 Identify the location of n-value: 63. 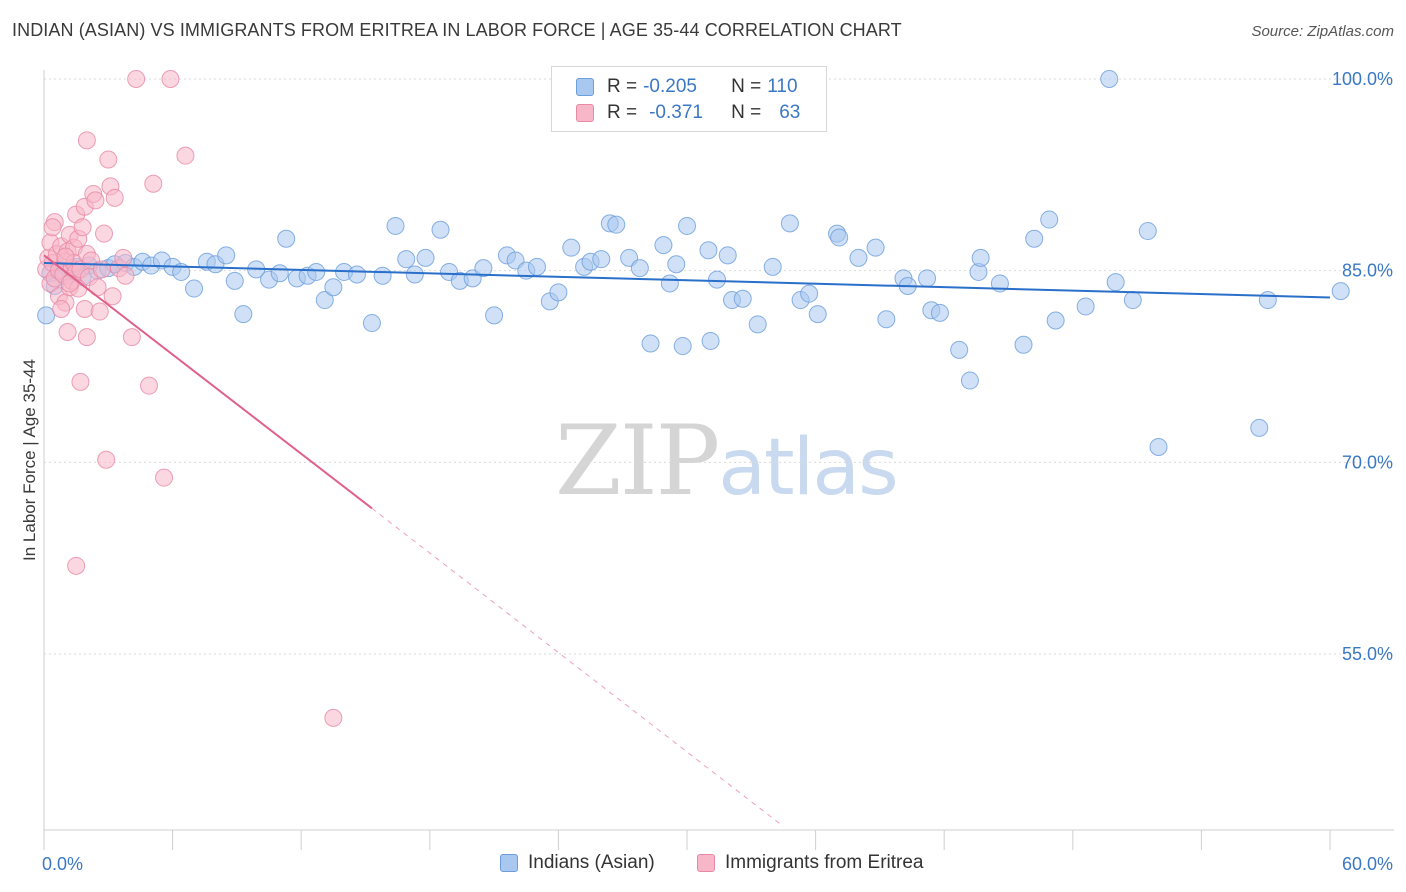
(790, 112).